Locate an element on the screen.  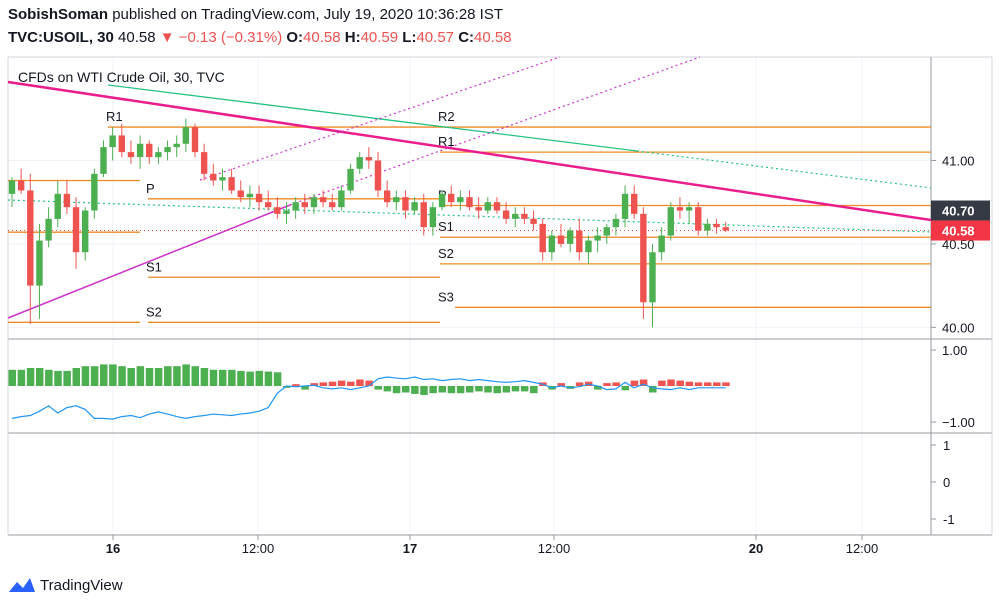
time-tick-label: 20 is located at coordinates (756, 548).